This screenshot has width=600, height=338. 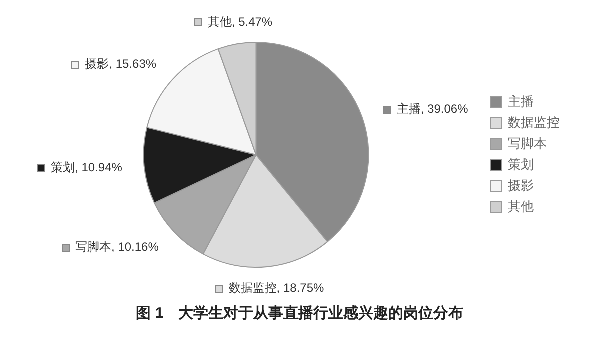 What do you see at coordinates (432, 109) in the screenshot?
I see `data-label: 主播, 39.06%` at bounding box center [432, 109].